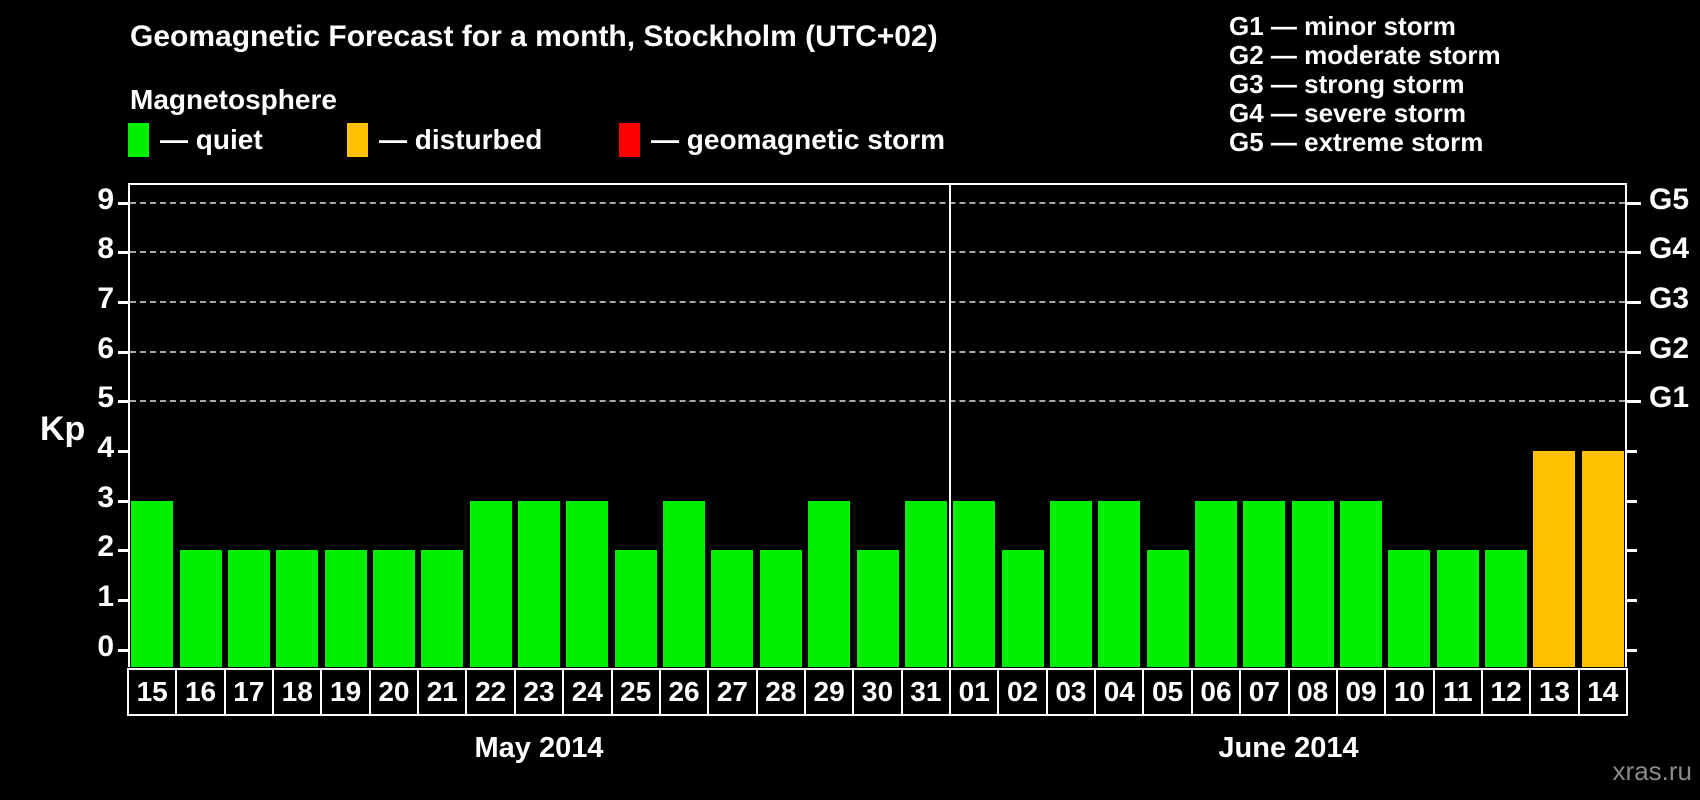 Image resolution: width=1700 pixels, height=800 pixels. What do you see at coordinates (105, 596) in the screenshot?
I see `y-tick-label-1: 1` at bounding box center [105, 596].